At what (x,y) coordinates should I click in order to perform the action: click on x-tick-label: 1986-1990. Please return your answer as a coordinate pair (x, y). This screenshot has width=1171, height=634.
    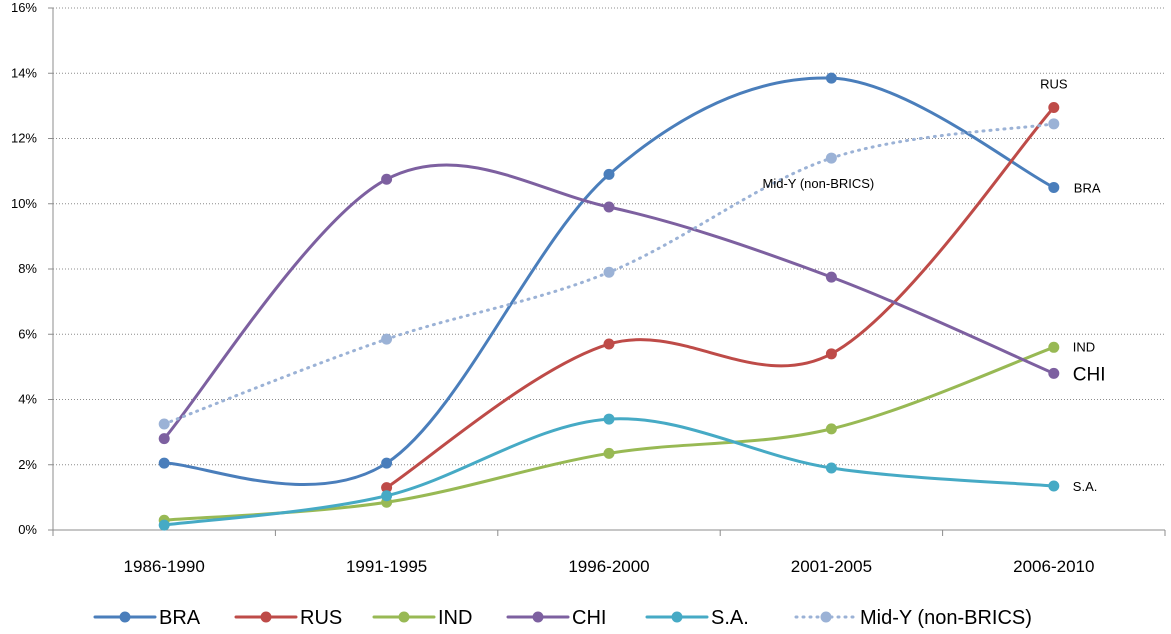
    Looking at the image, I should click on (164, 566).